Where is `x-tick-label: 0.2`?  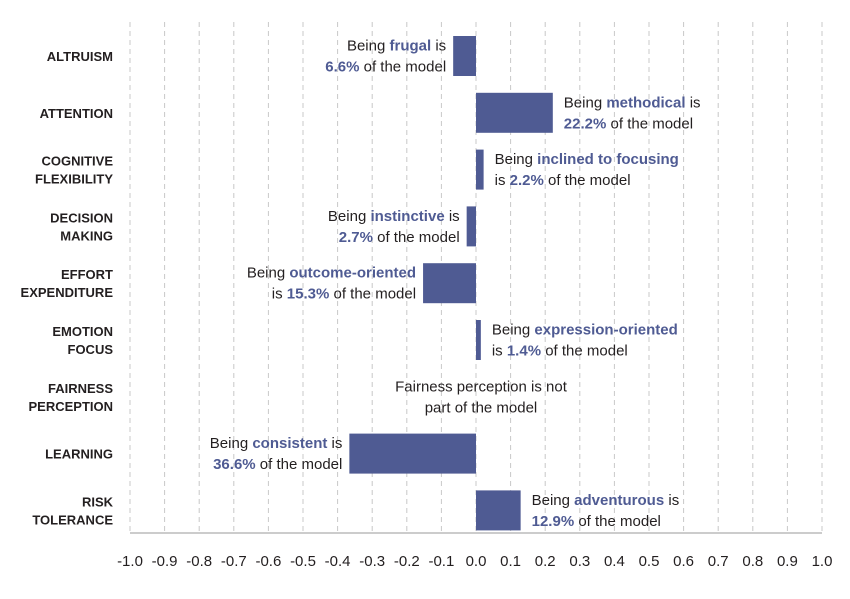 x-tick-label: 0.2 is located at coordinates (545, 561).